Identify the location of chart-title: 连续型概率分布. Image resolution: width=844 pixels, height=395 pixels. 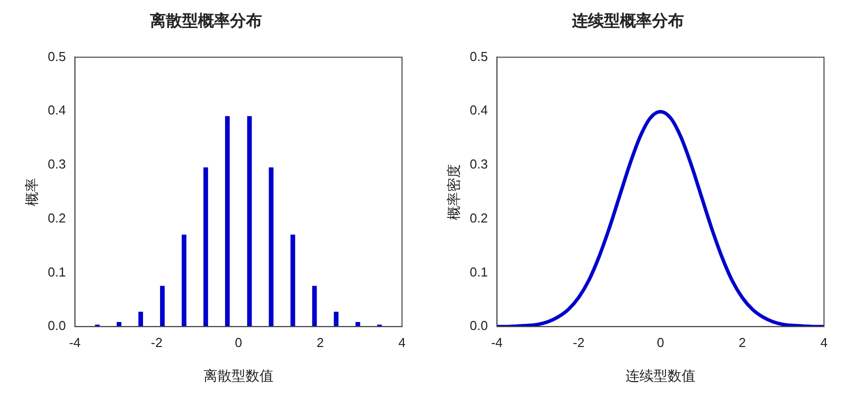
(627, 20).